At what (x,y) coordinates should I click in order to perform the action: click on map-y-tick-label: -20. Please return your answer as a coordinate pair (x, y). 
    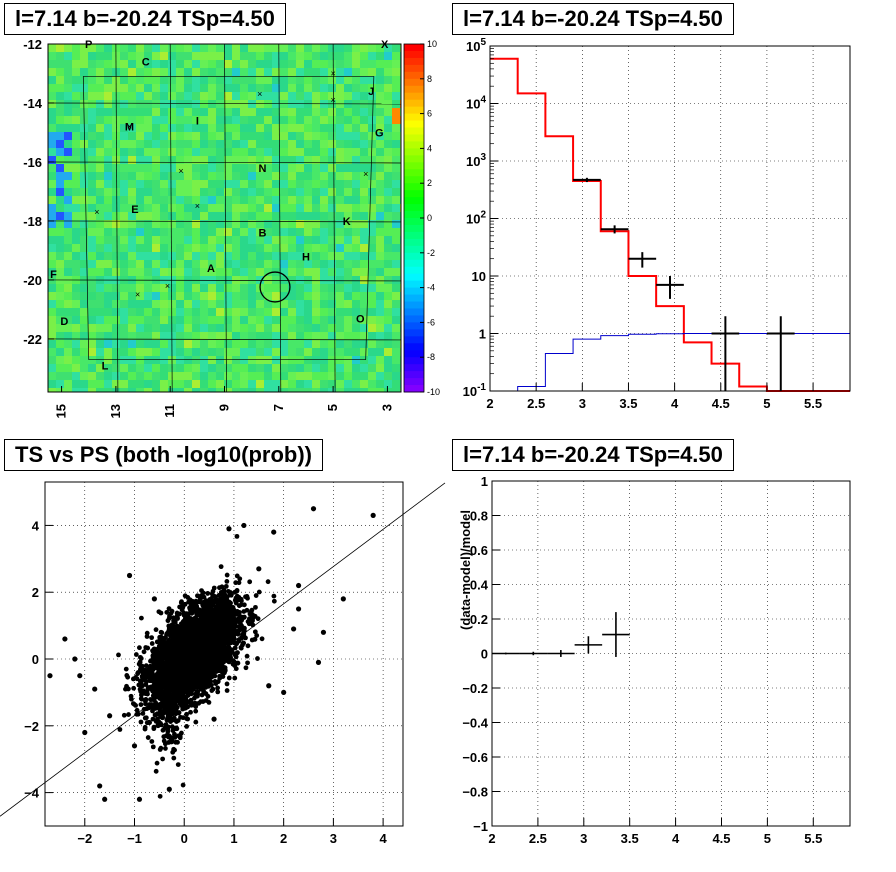
    Looking at the image, I should click on (32, 280).